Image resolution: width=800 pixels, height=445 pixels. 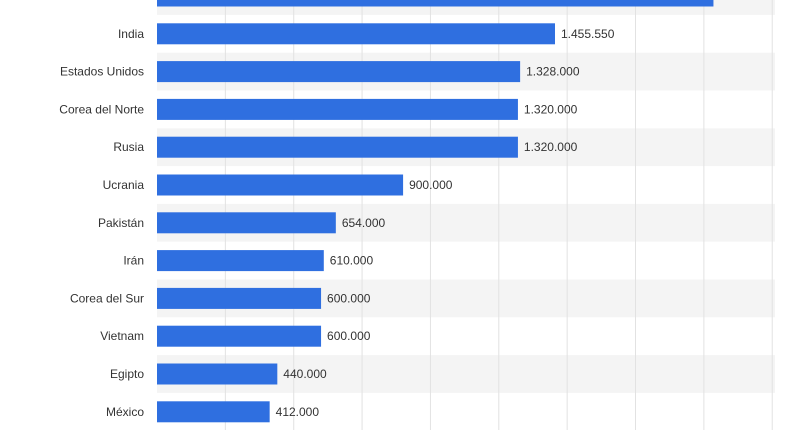 What do you see at coordinates (122, 336) in the screenshot?
I see `category-label: Vietnam` at bounding box center [122, 336].